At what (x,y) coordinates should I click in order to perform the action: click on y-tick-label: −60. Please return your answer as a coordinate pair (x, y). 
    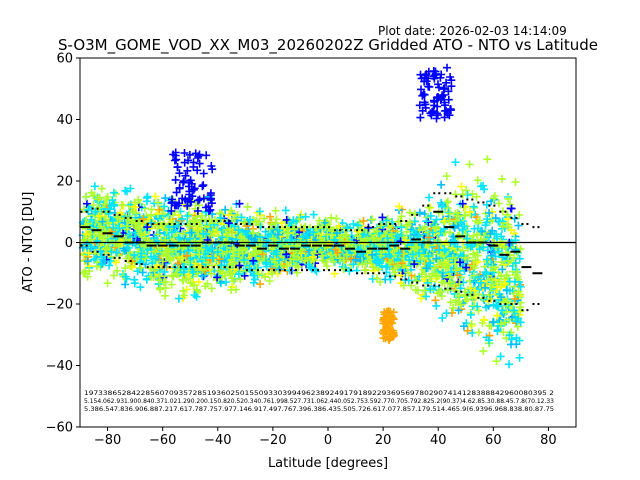
    Looking at the image, I should click on (59, 428).